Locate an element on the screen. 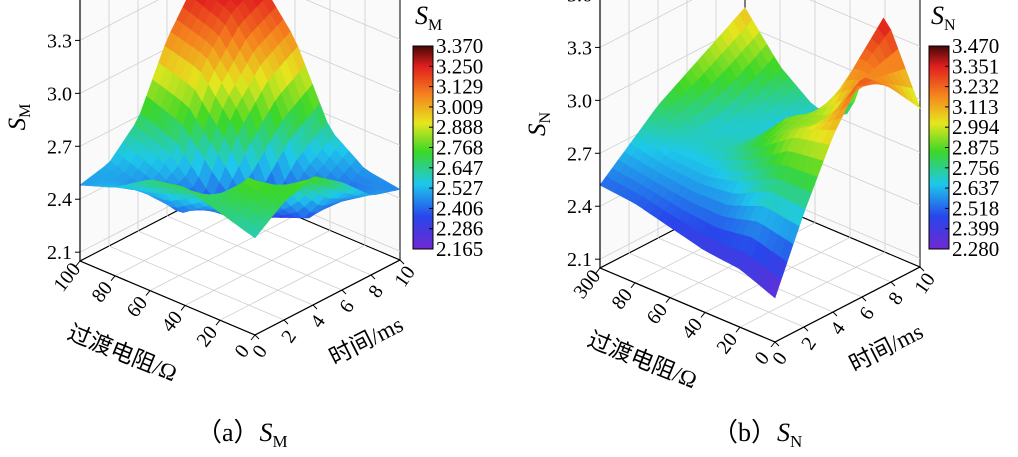 The height and width of the screenshot is (457, 1018). sn-surface-patch is located at coordinates (774, 286).